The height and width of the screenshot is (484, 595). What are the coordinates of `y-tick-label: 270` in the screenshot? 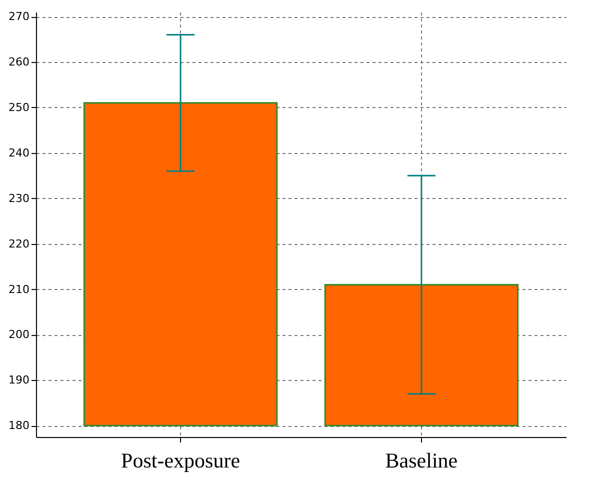 It's located at (19, 17).